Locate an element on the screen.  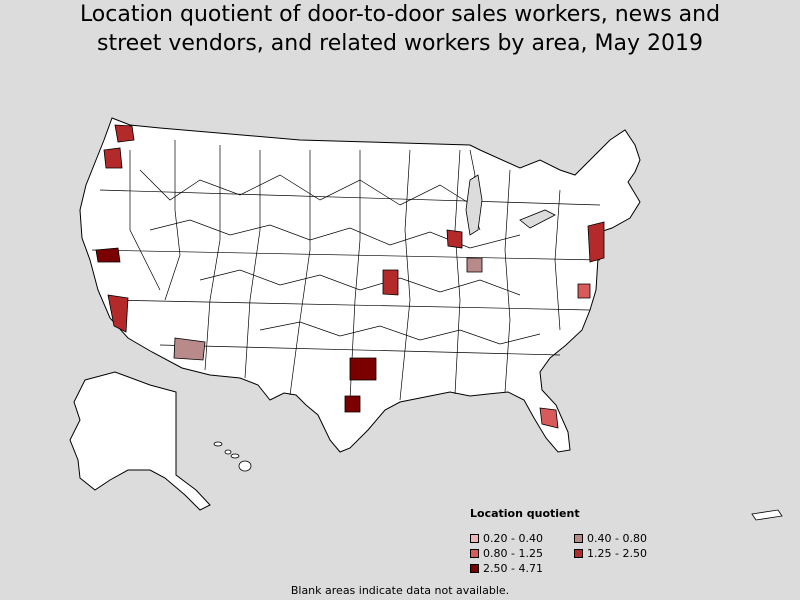
legend-item: 1.25 - 2.50 is located at coordinates (629, 553).